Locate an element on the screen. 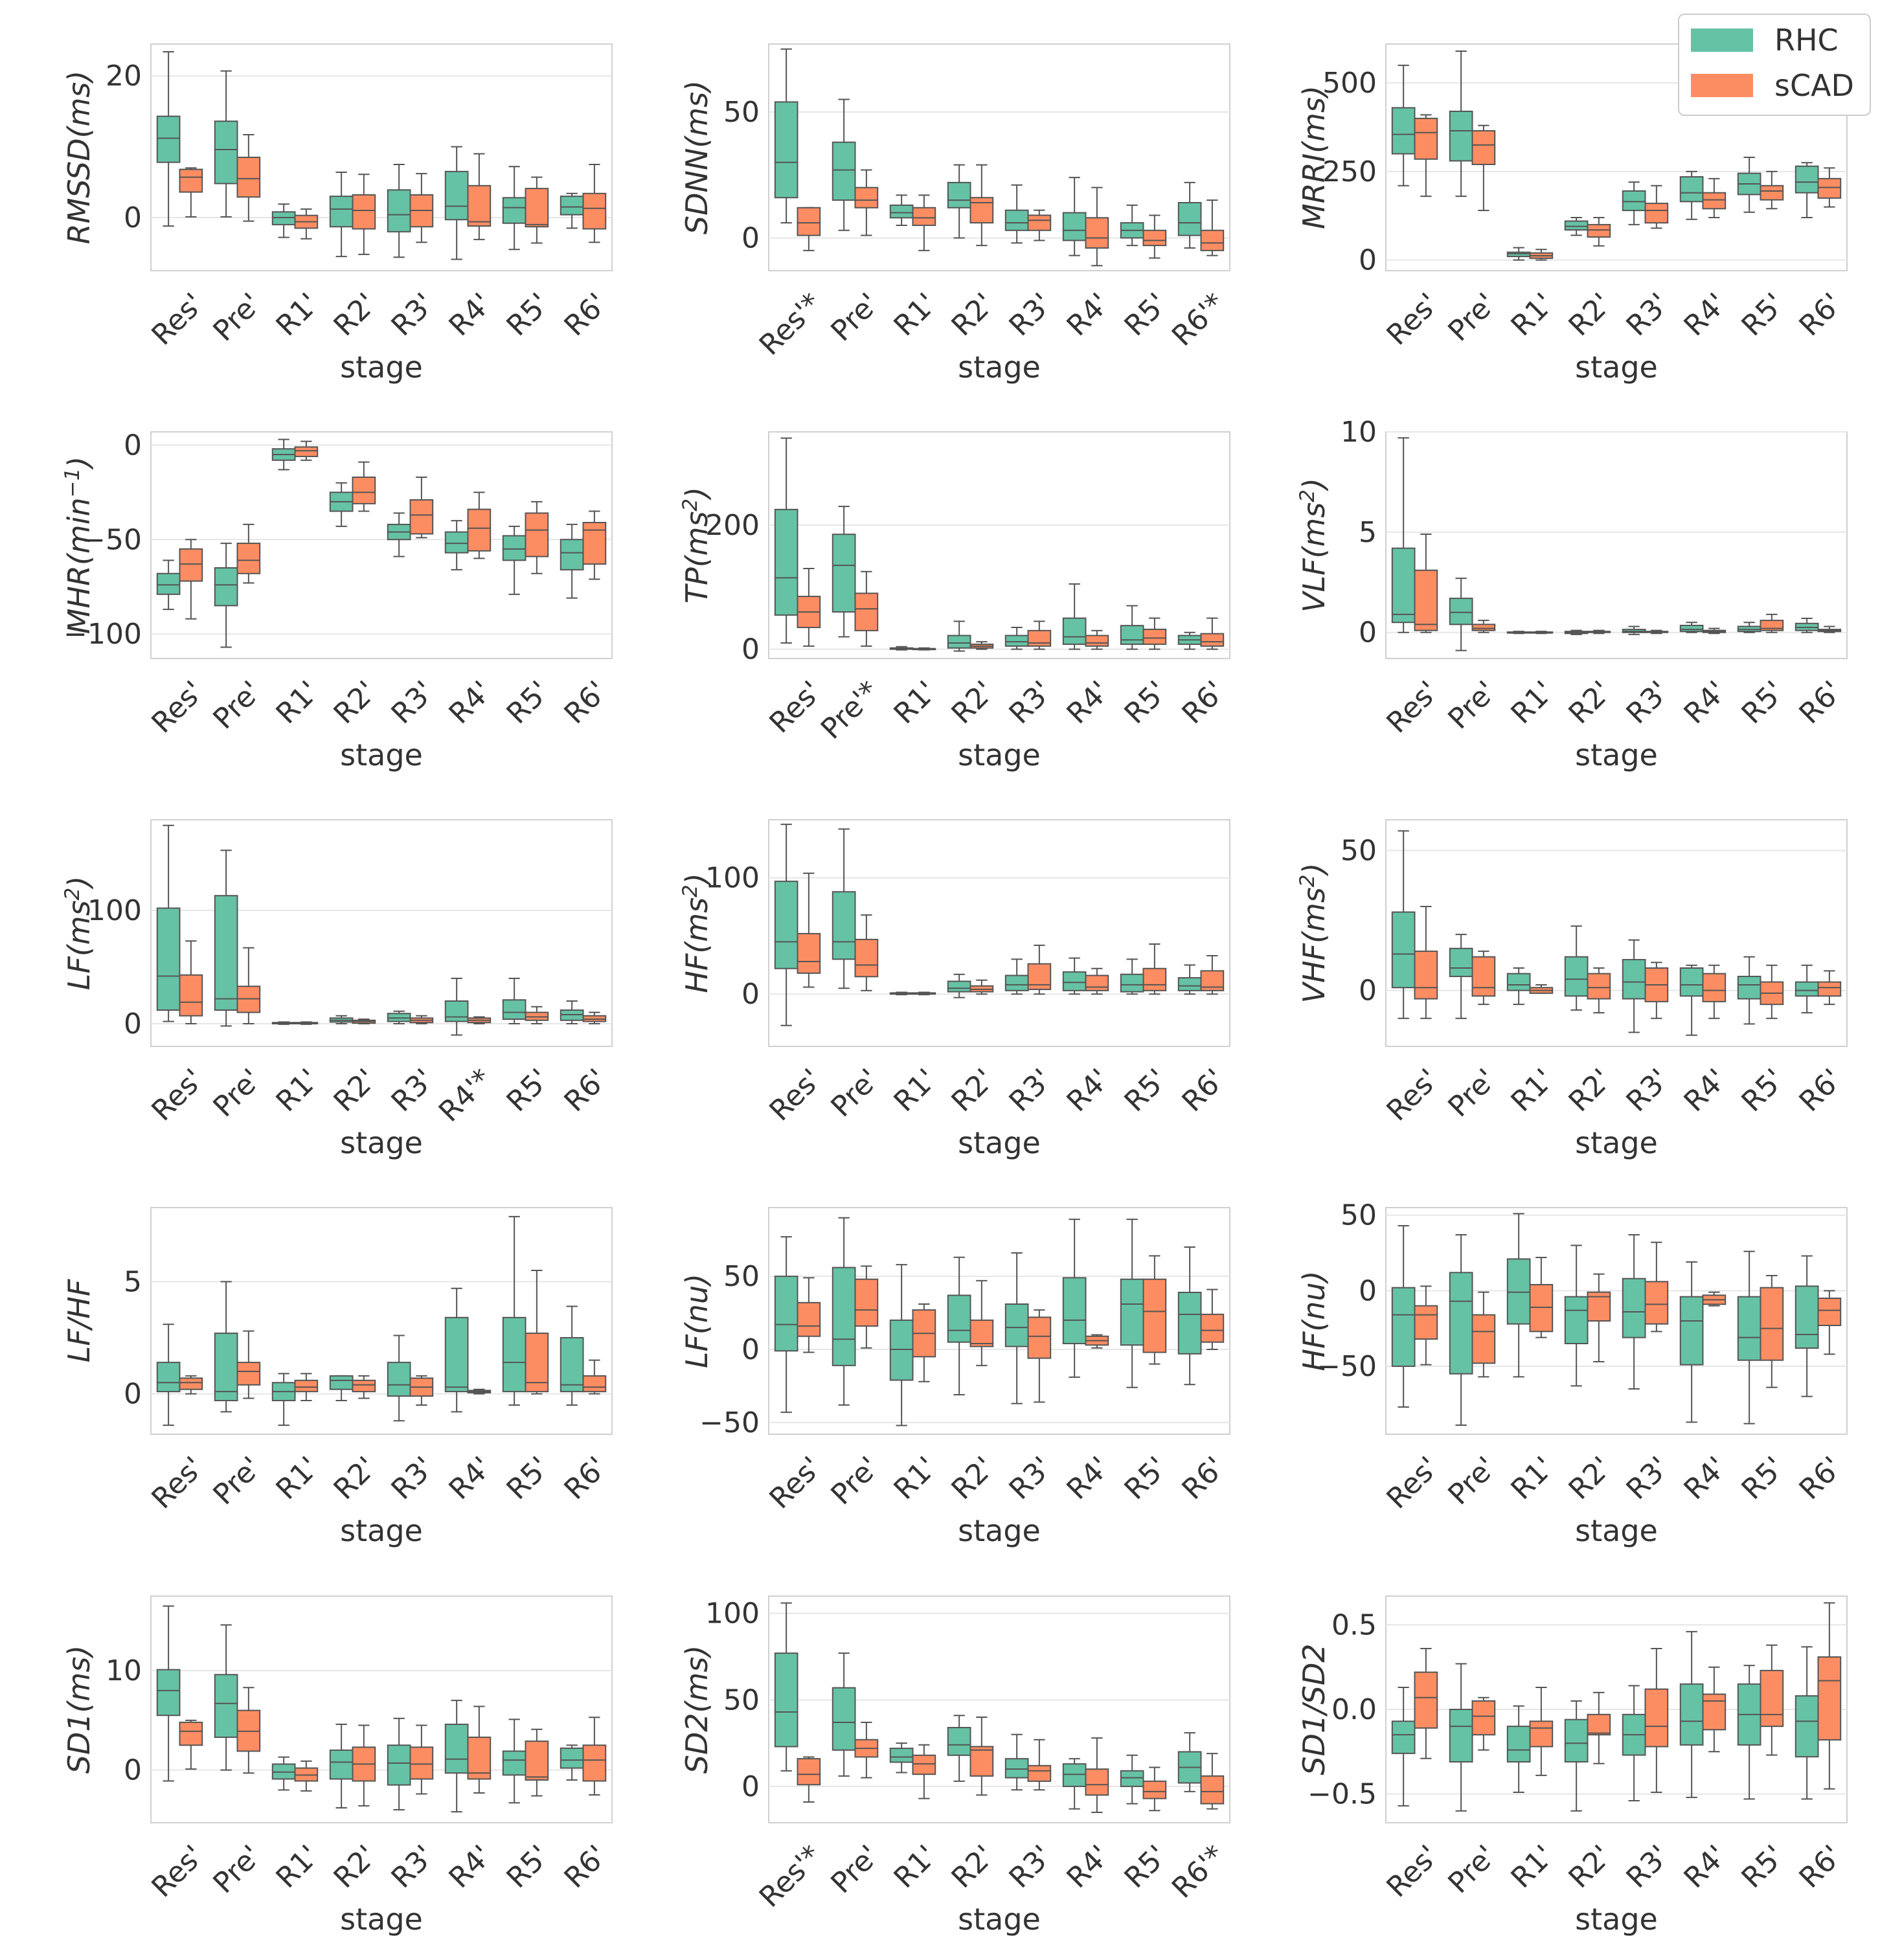  y-label-base: LF(nu) is located at coordinates (696, 1321).